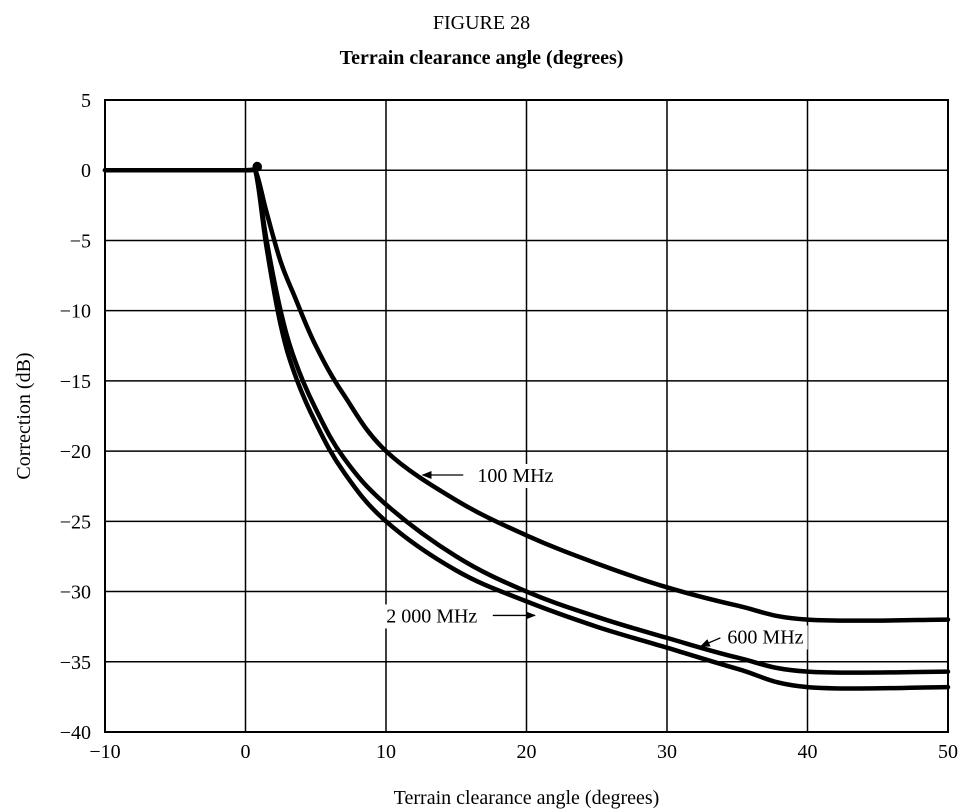 Image resolution: width=963 pixels, height=809 pixels. I want to click on annotations: 100 MHz 600 MHz 2 000 MHz, so click(595, 556).